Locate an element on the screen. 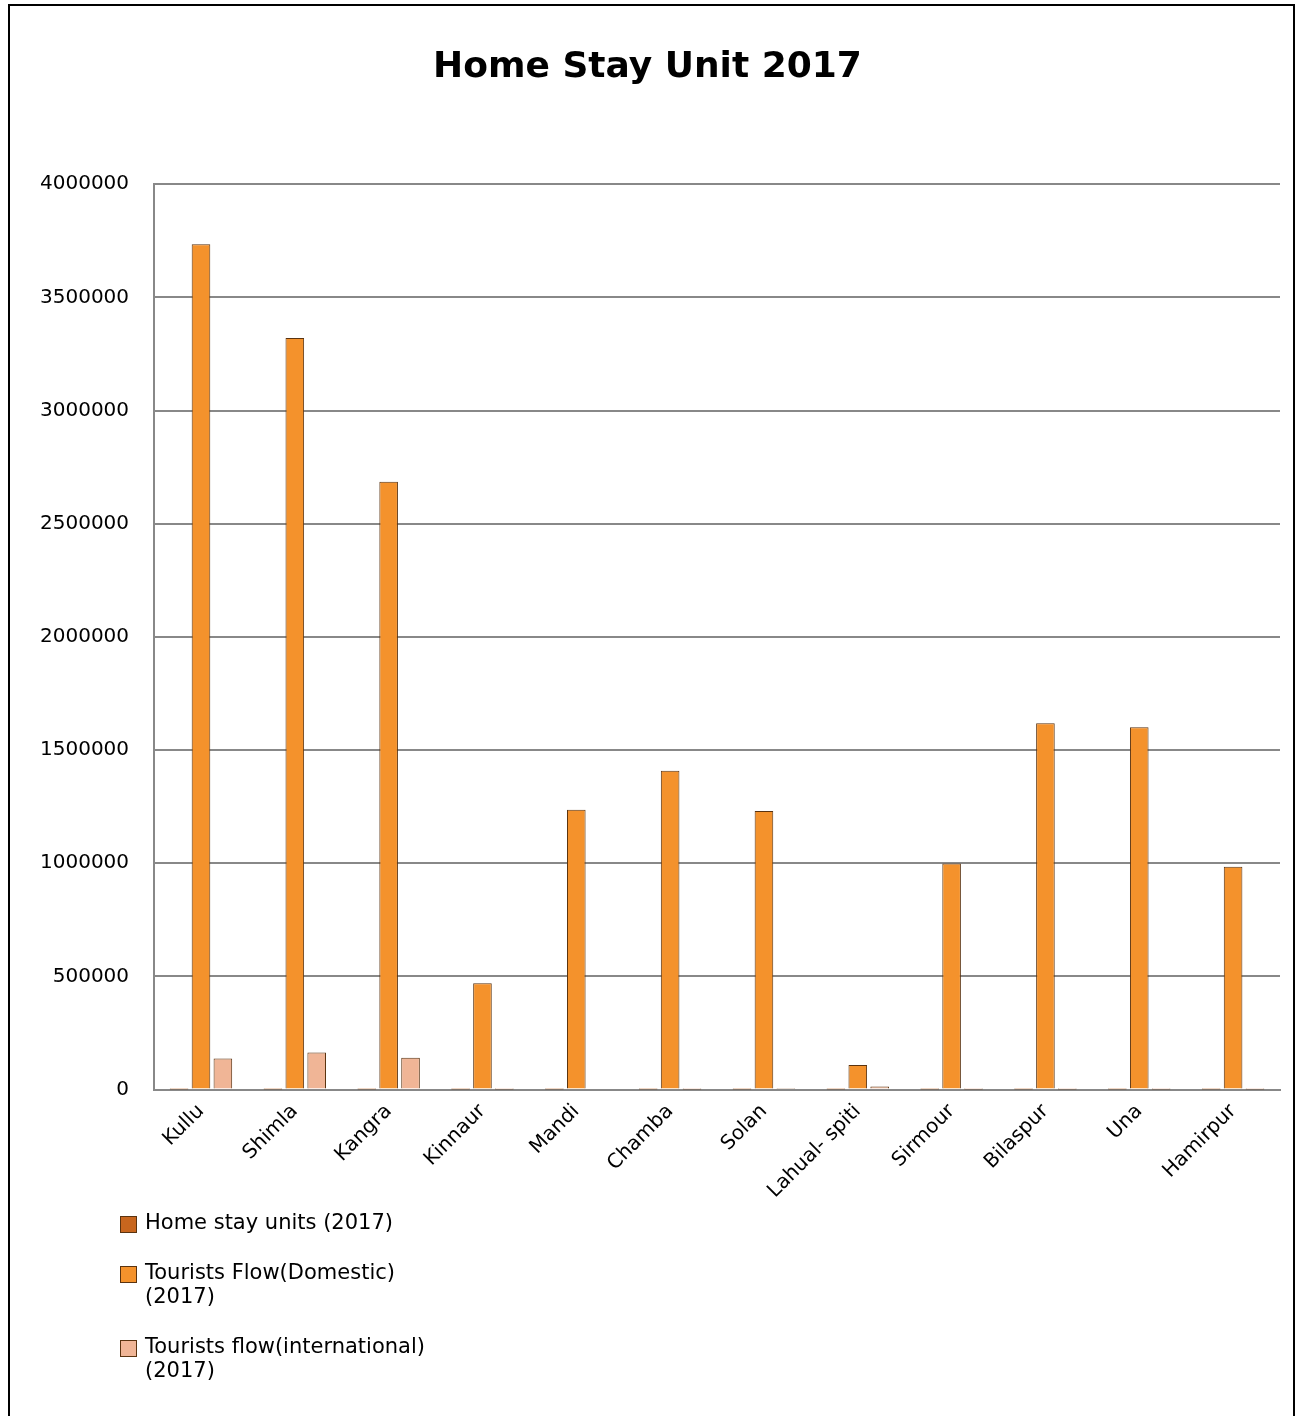  y-tick-label: 0 is located at coordinates (123, 1087).